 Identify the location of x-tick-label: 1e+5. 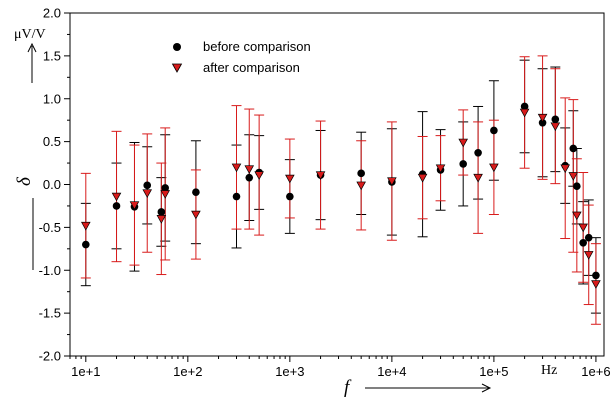
(493, 371).